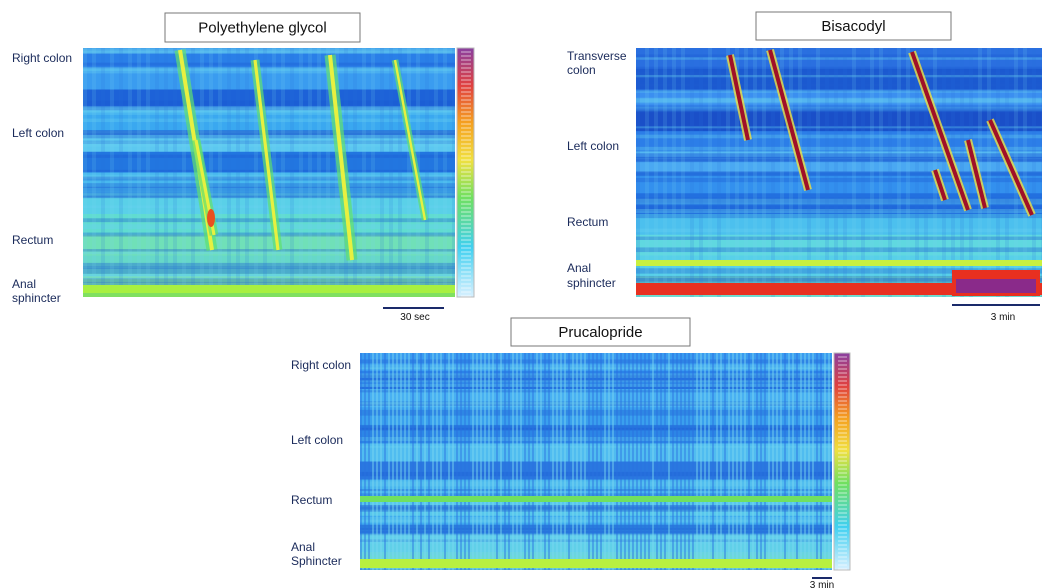 The image size is (1054, 588). What do you see at coordinates (42, 58) in the screenshot?
I see `row-label: Right colon` at bounding box center [42, 58].